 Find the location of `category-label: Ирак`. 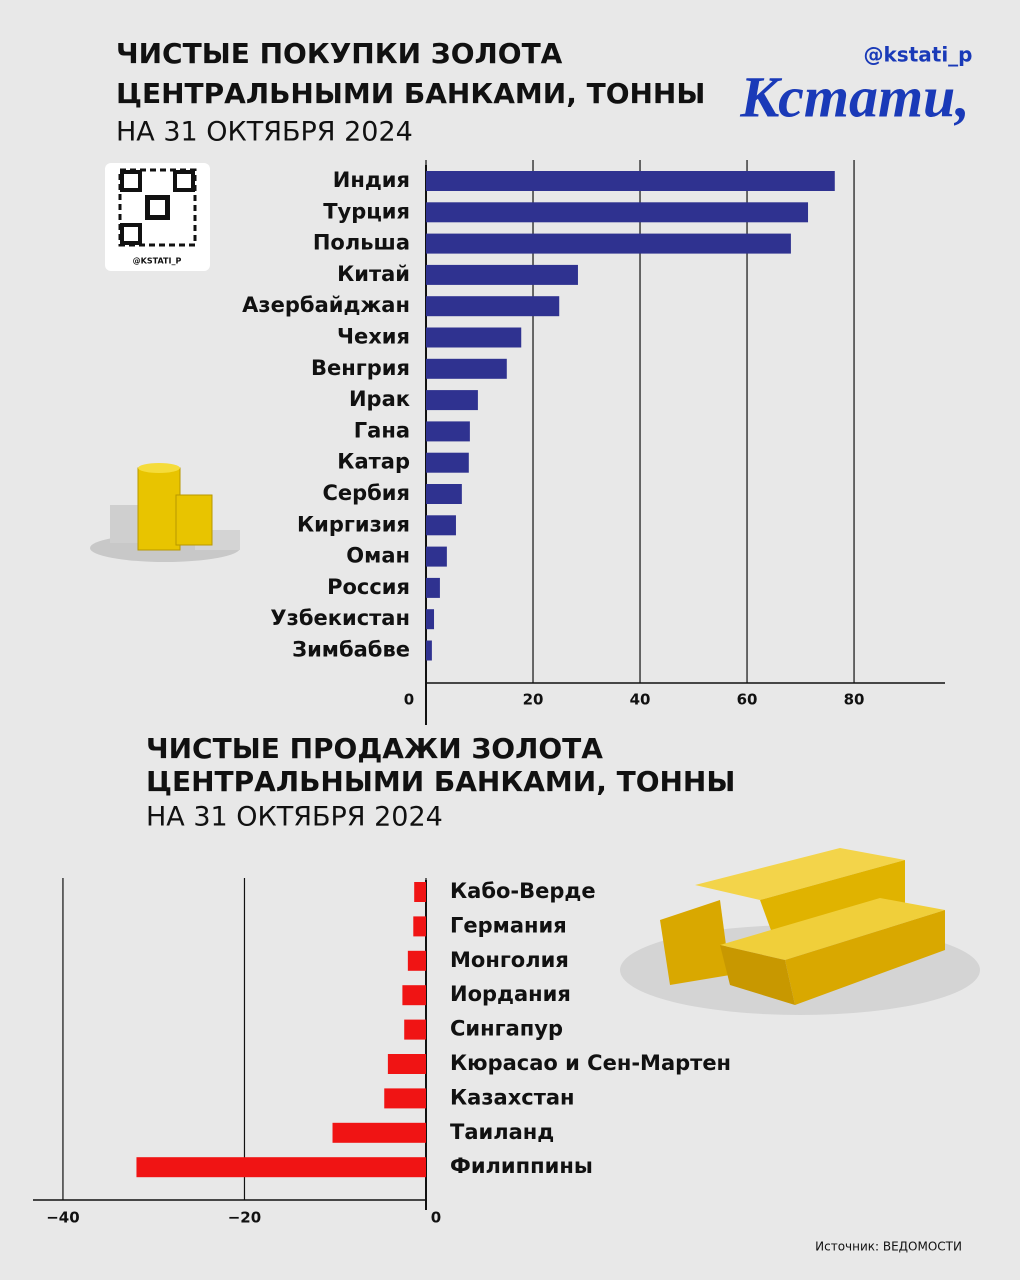

category-label: Ирак is located at coordinates (379, 399).